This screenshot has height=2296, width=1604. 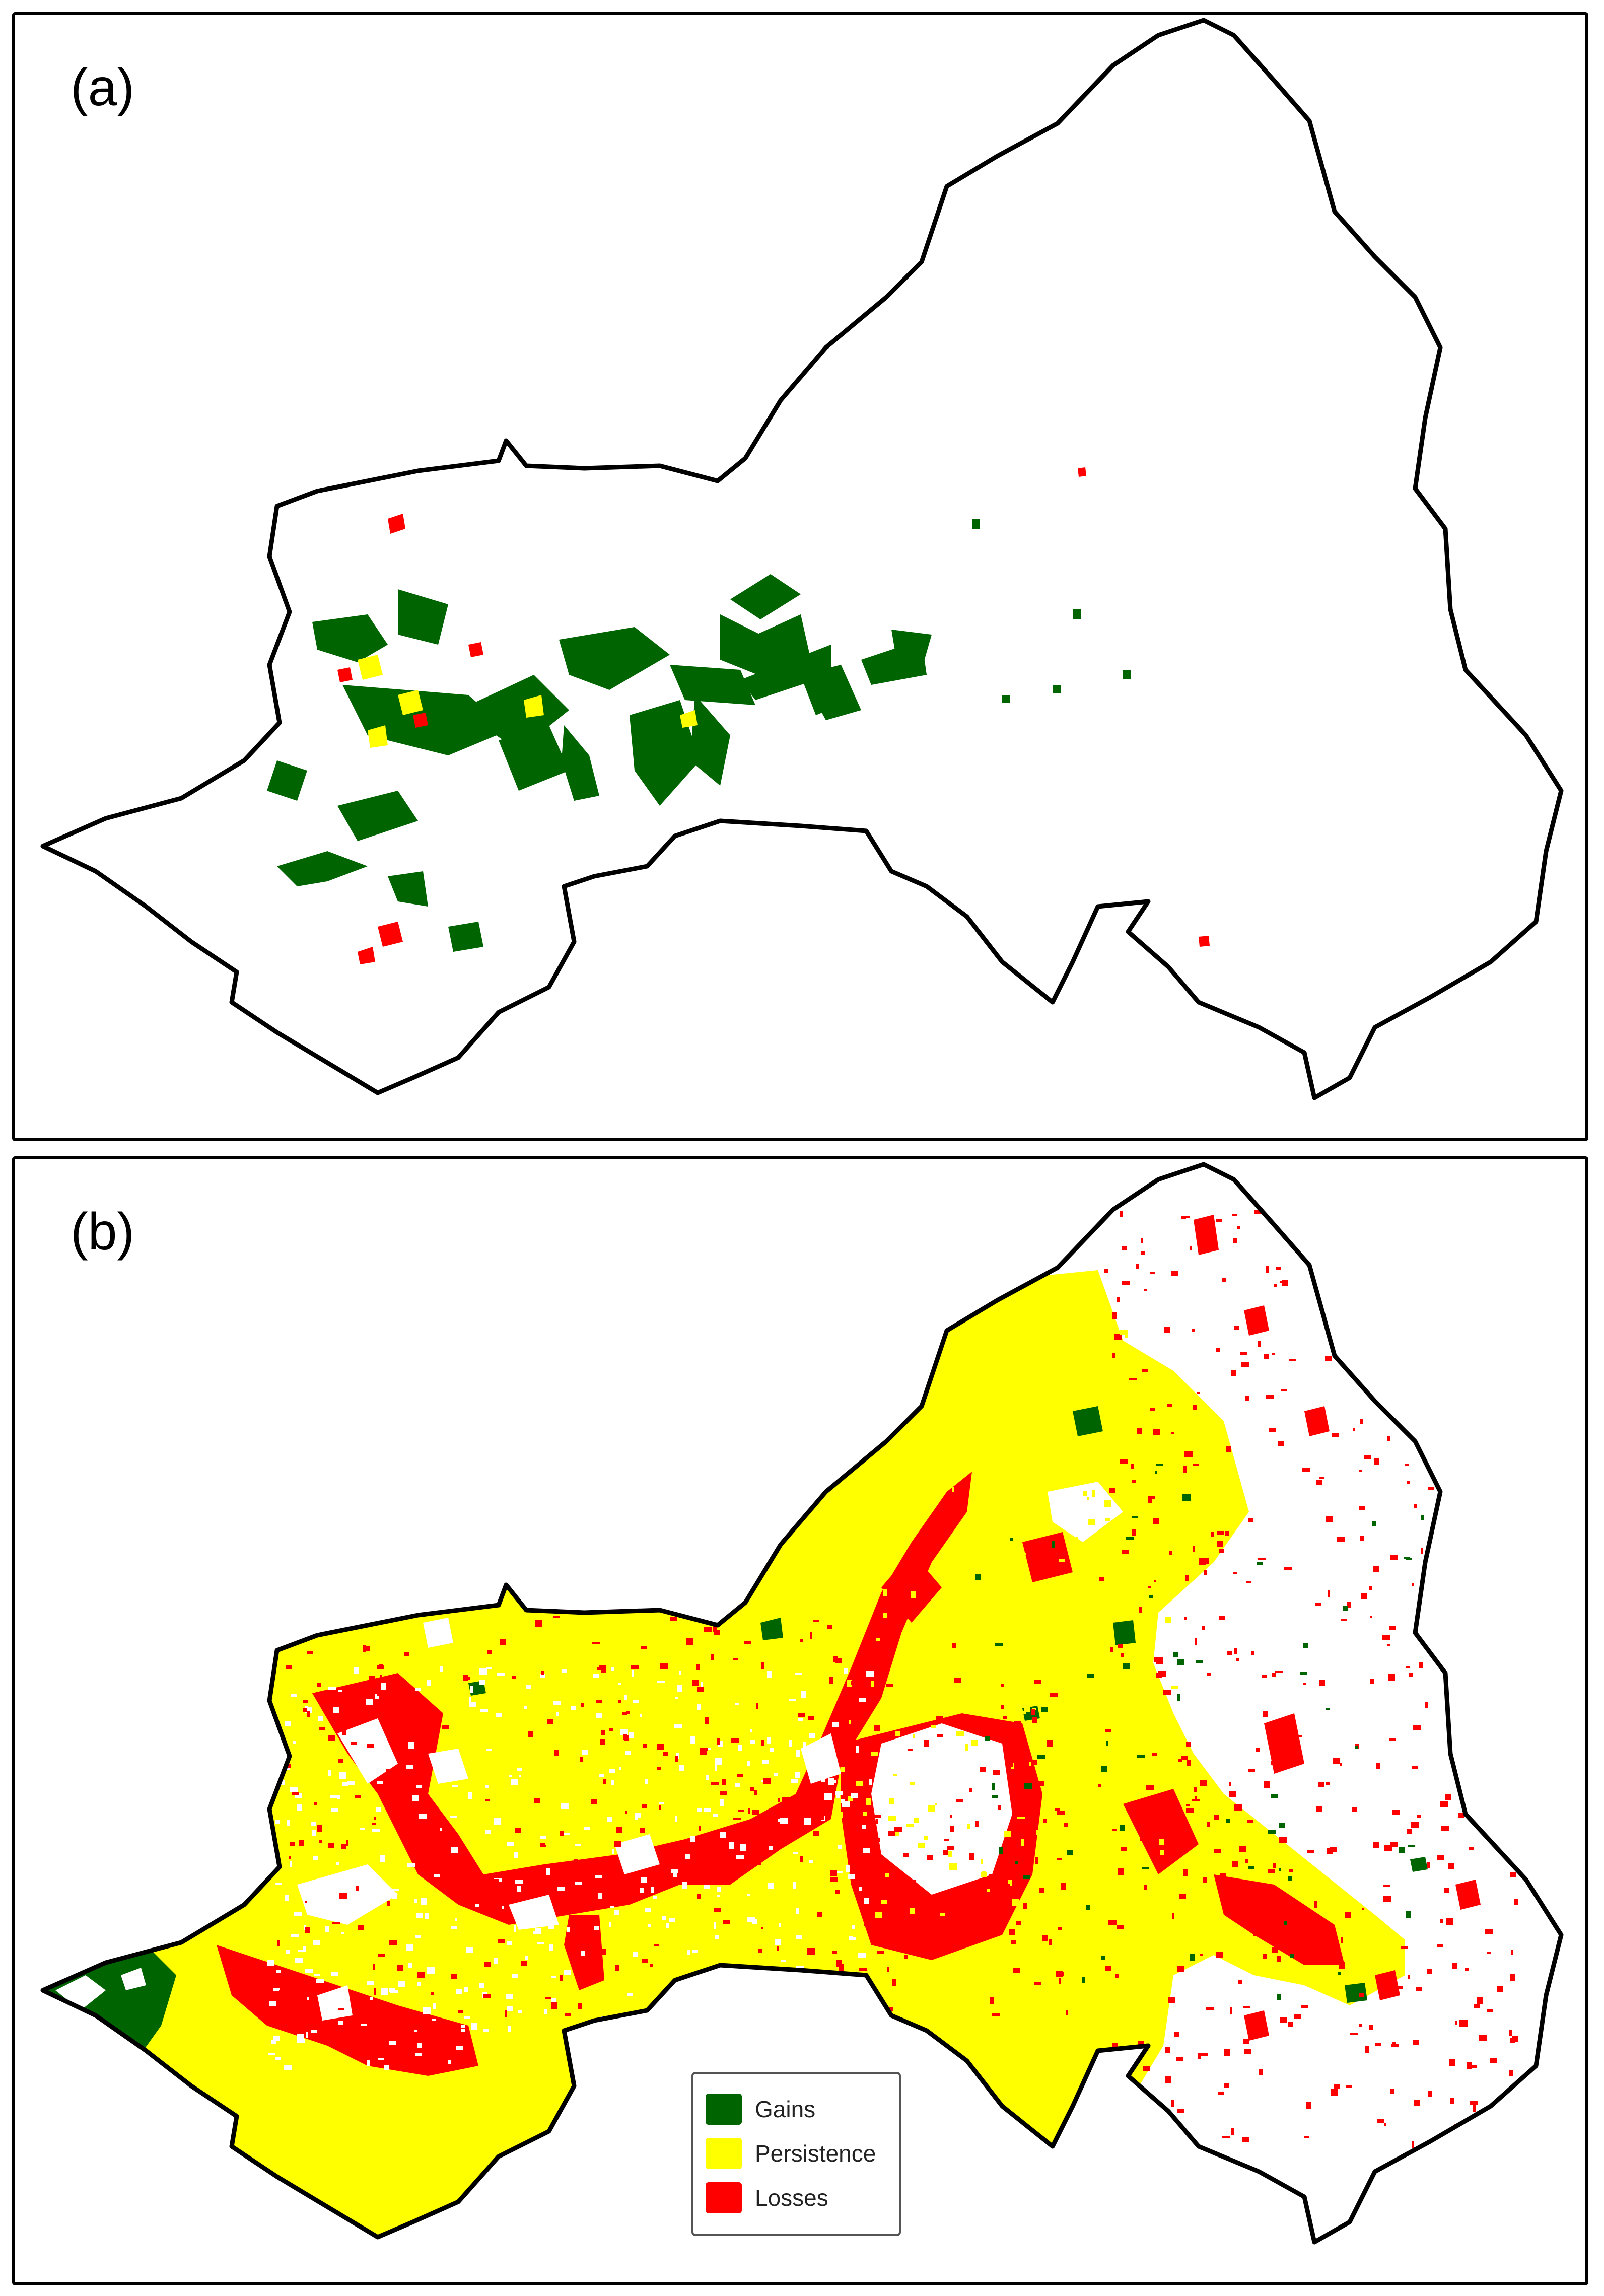 I want to click on legend-swatch-persistence, so click(x=724, y=2153).